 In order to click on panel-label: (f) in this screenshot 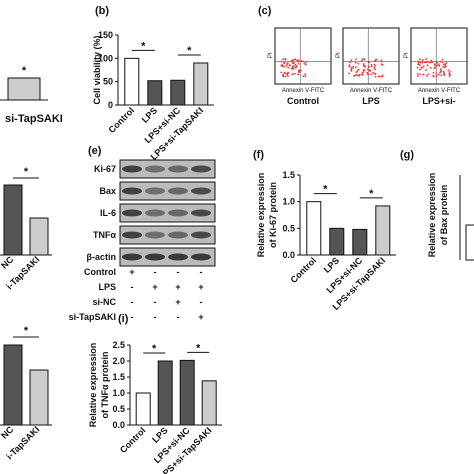, I will do `click(258, 155)`.